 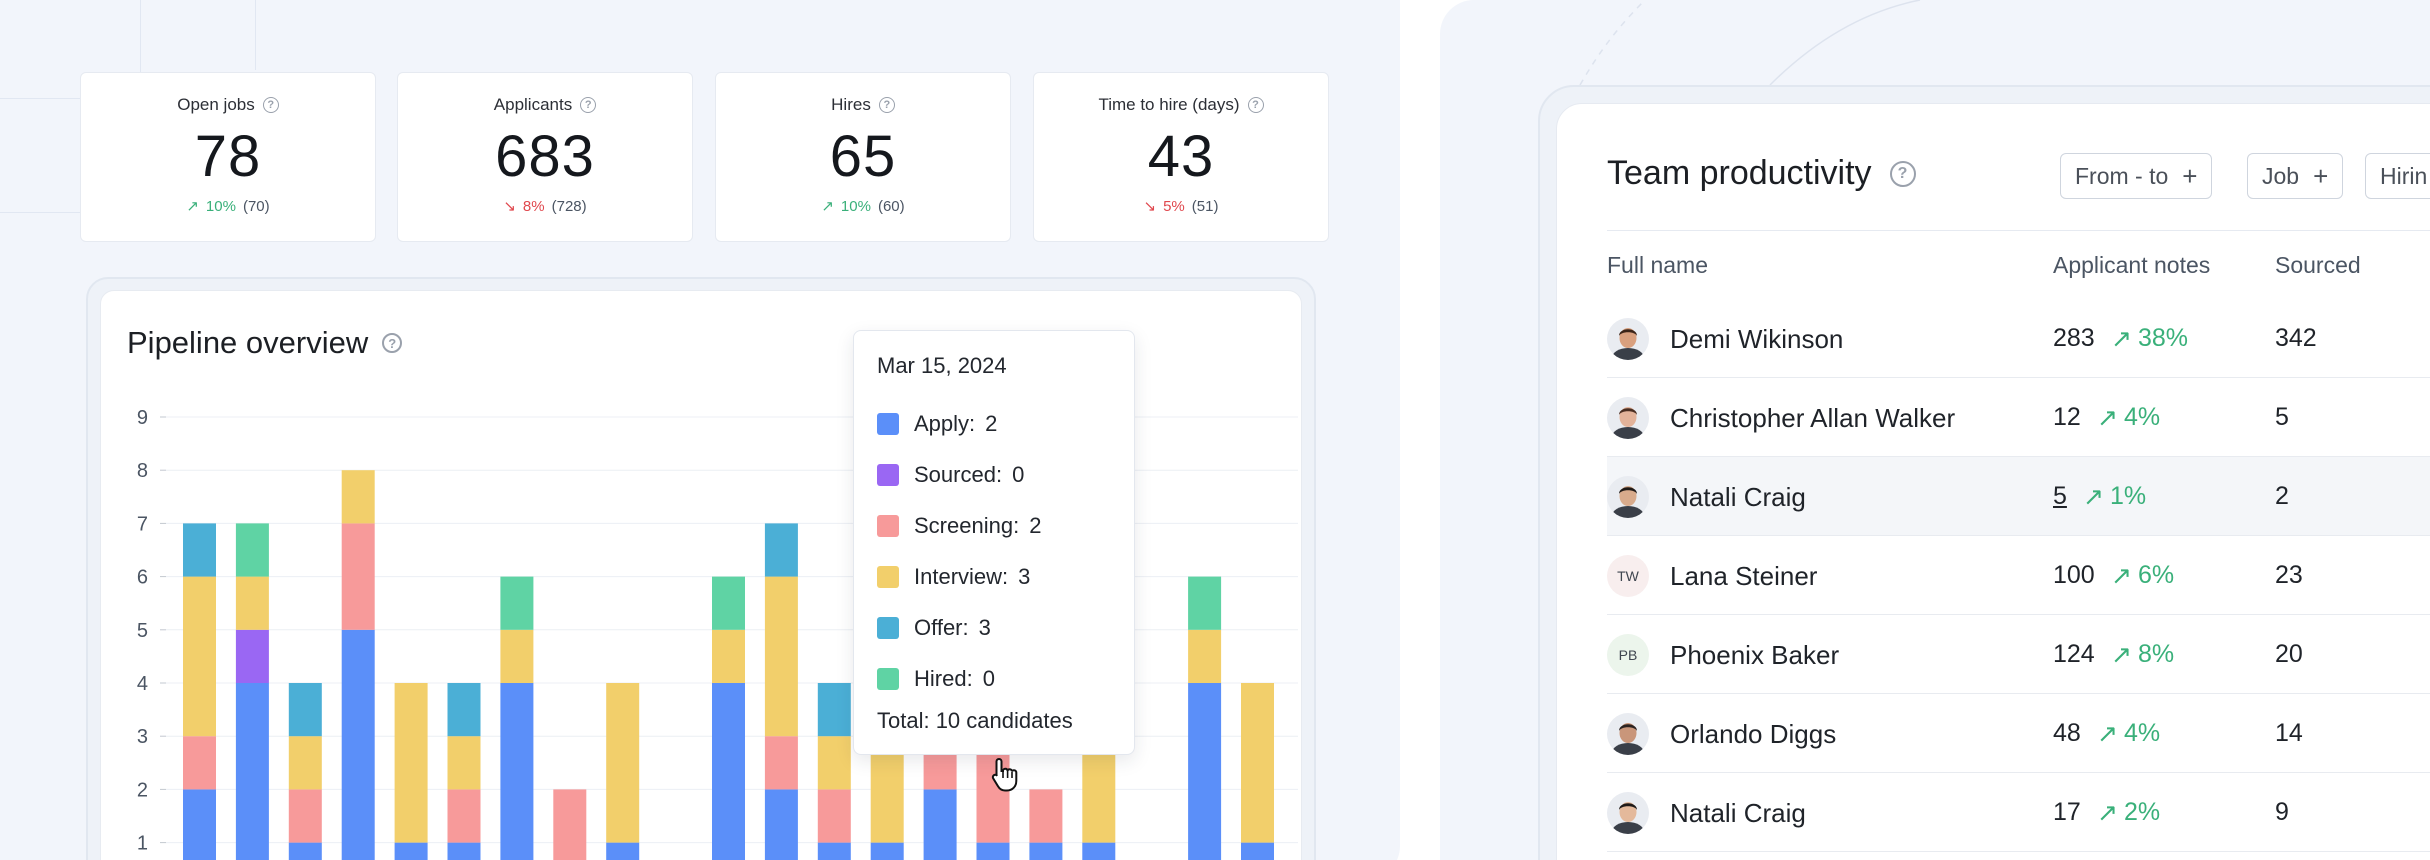 I want to click on sourced-count: 14, so click(x=2289, y=733).